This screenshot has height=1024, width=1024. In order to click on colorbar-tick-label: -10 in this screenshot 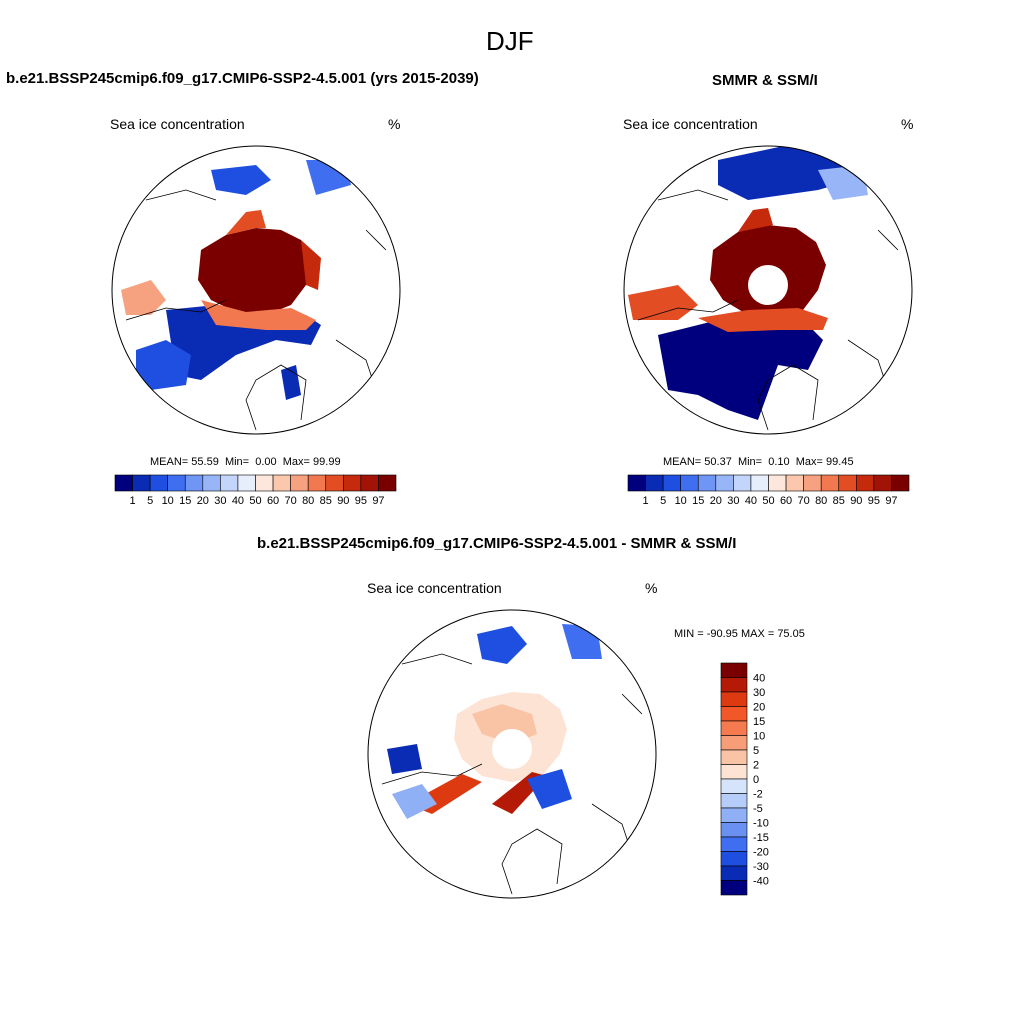, I will do `click(761, 824)`.